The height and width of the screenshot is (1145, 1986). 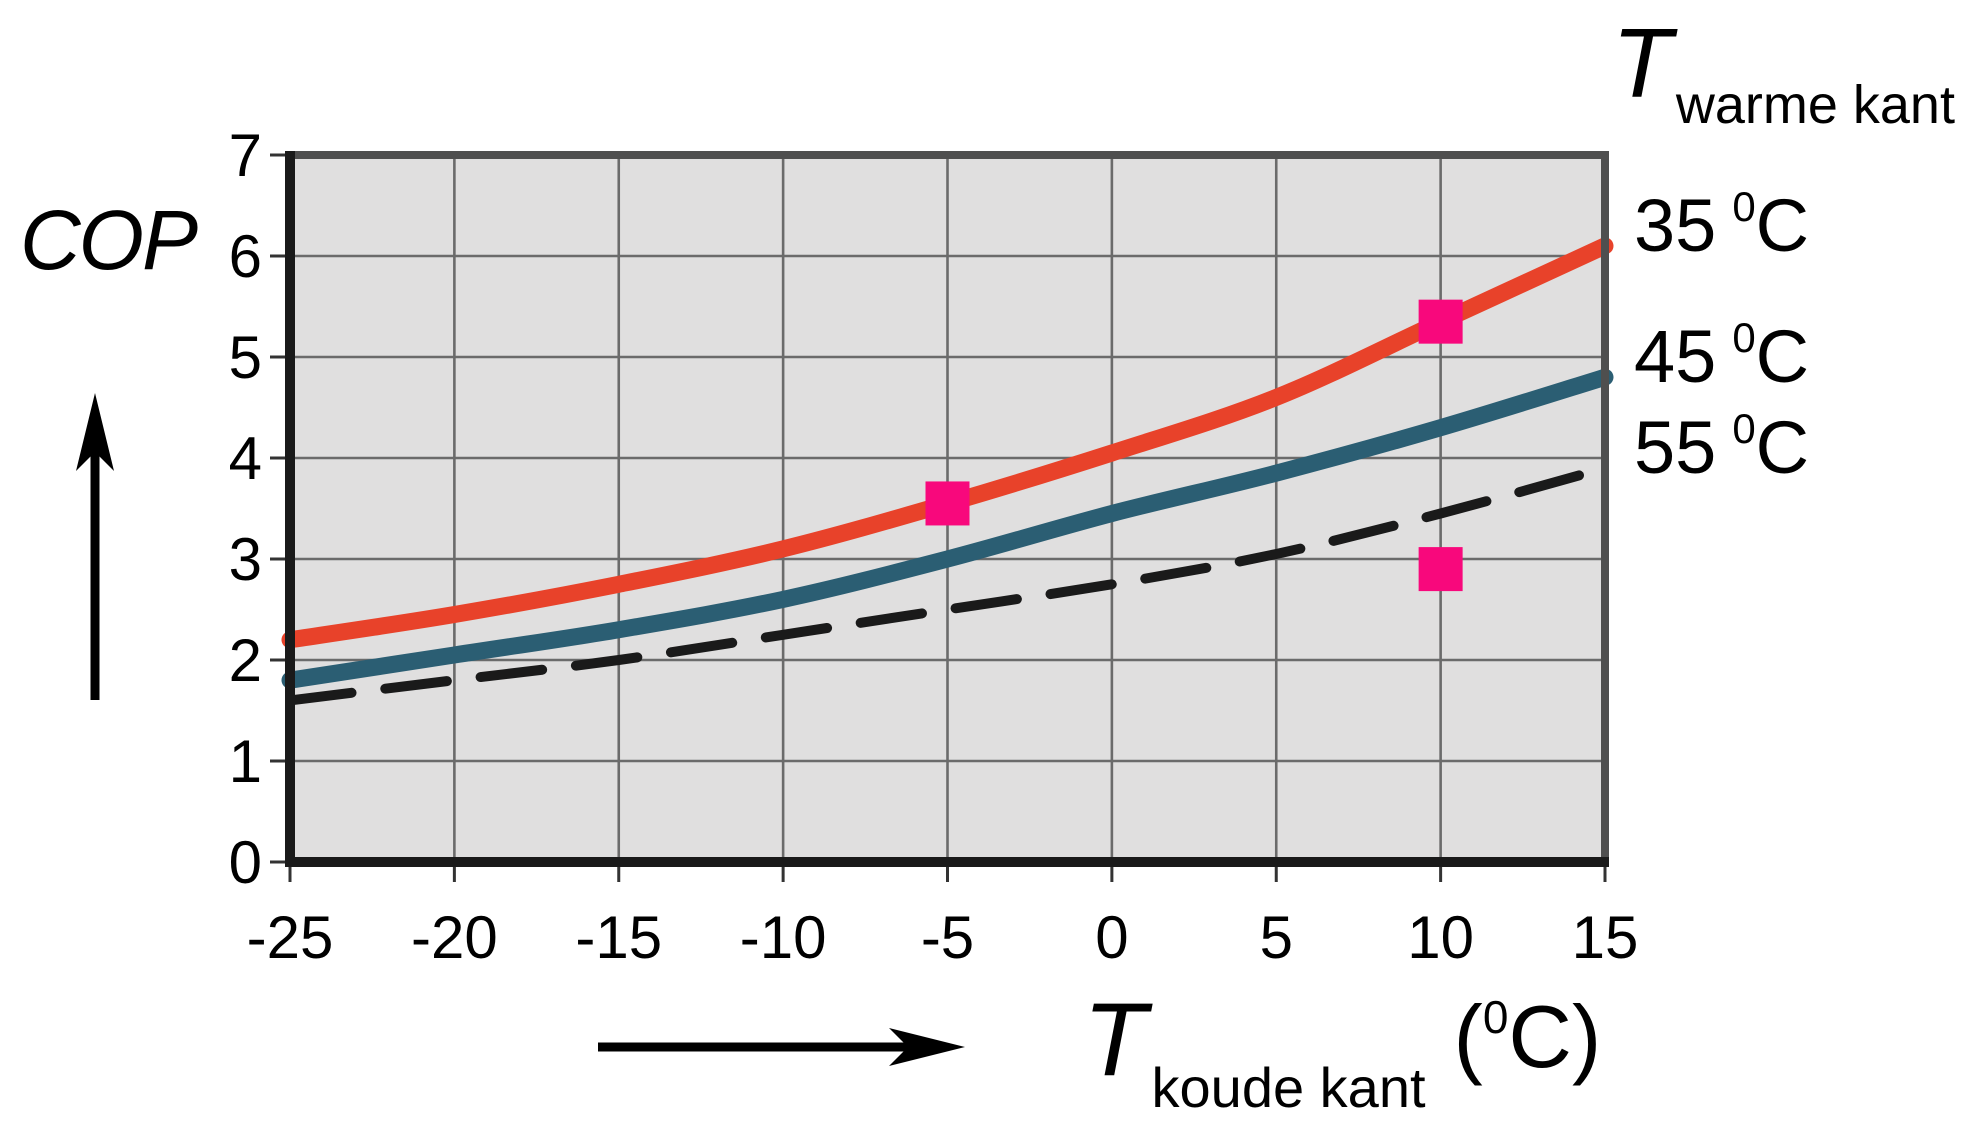 I want to click on y-axis-arrow-icon, so click(x=95, y=546).